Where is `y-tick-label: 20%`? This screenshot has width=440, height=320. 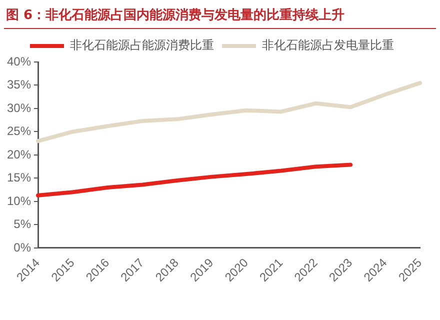
y-tick-label: 20% is located at coordinates (19, 154).